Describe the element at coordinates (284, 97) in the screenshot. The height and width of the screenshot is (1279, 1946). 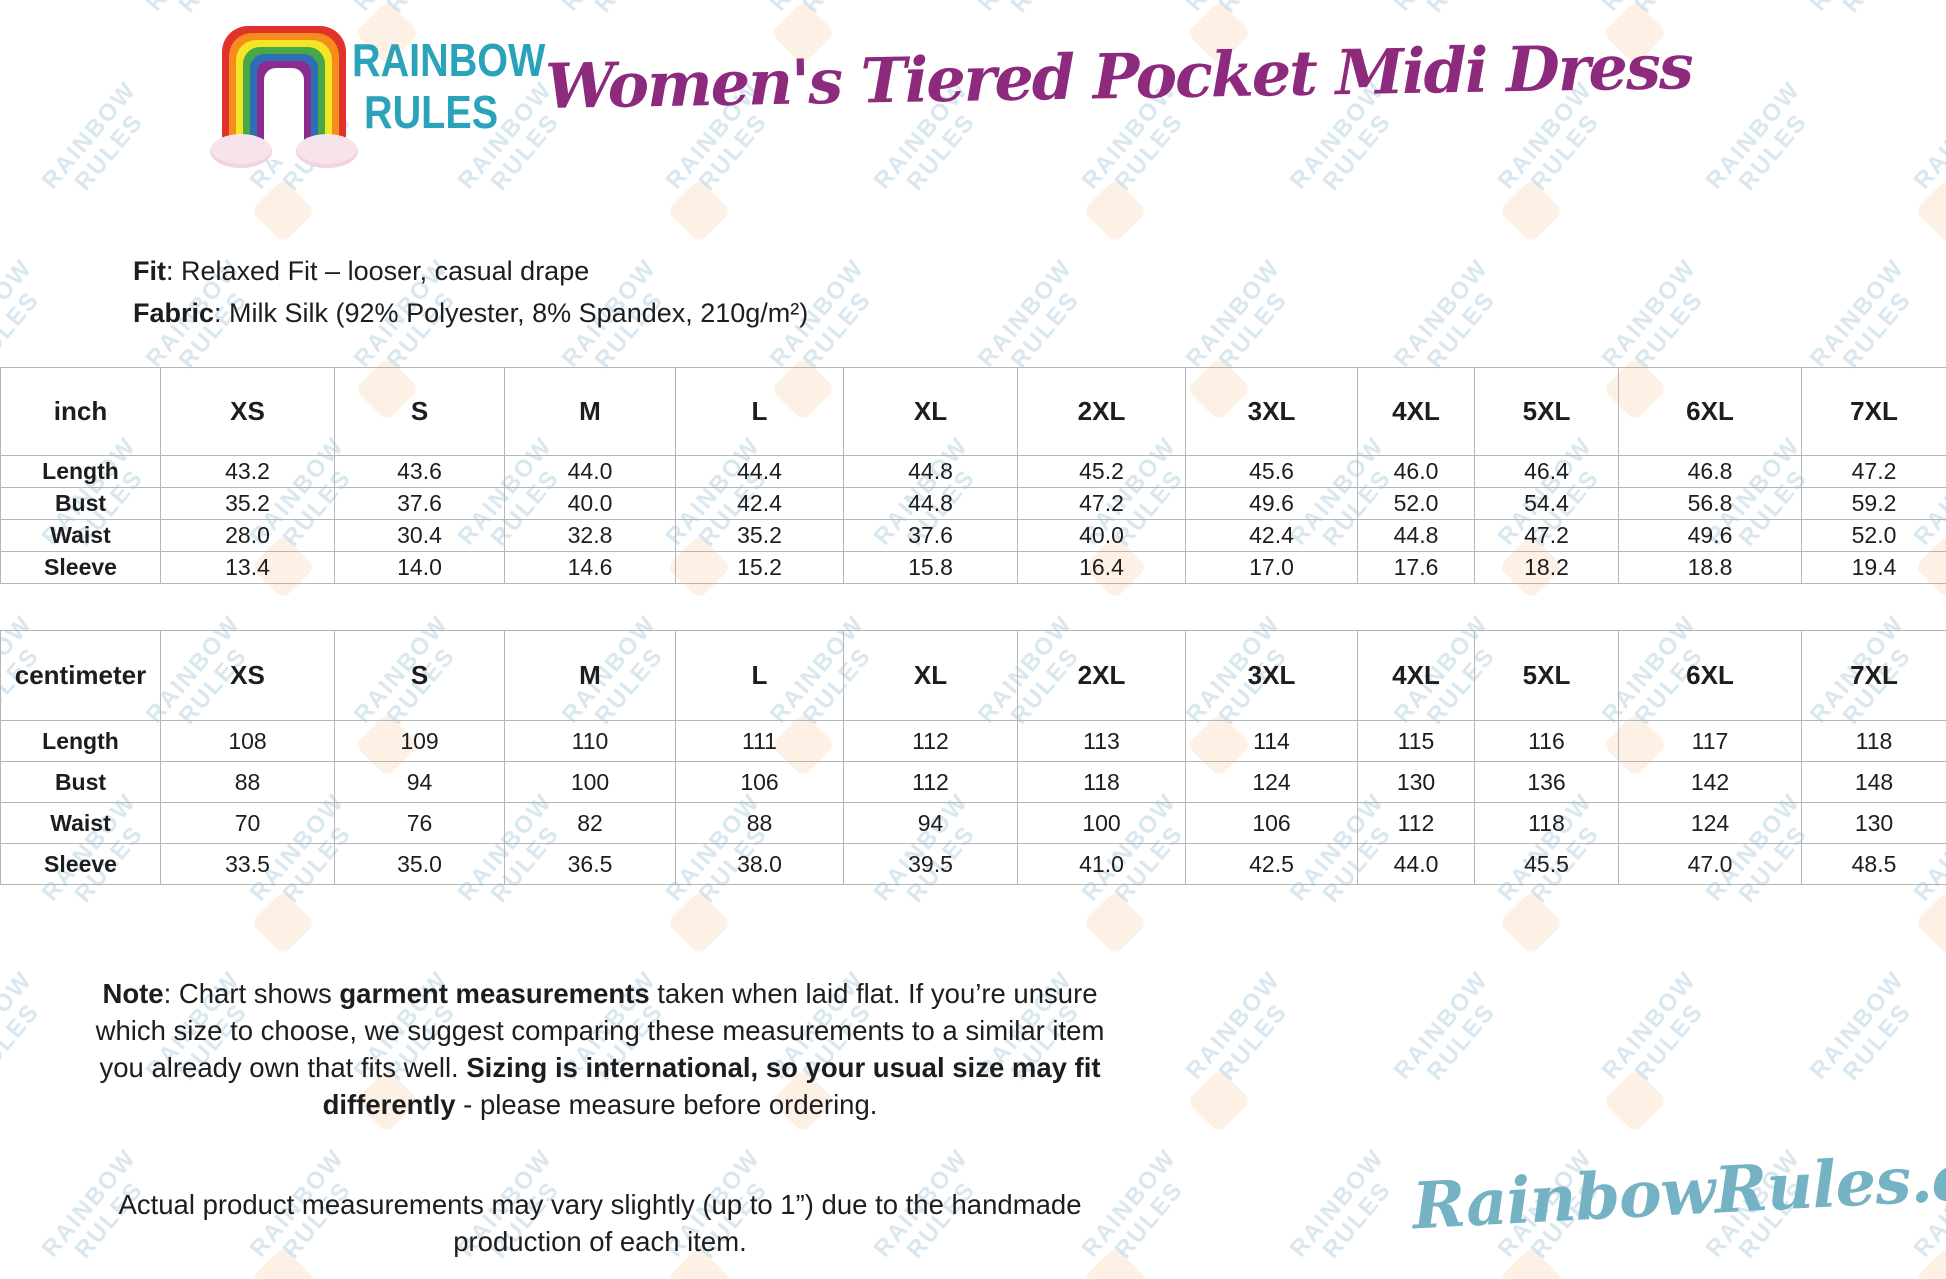
I see `rainbow-rules-logo-icon` at that location.